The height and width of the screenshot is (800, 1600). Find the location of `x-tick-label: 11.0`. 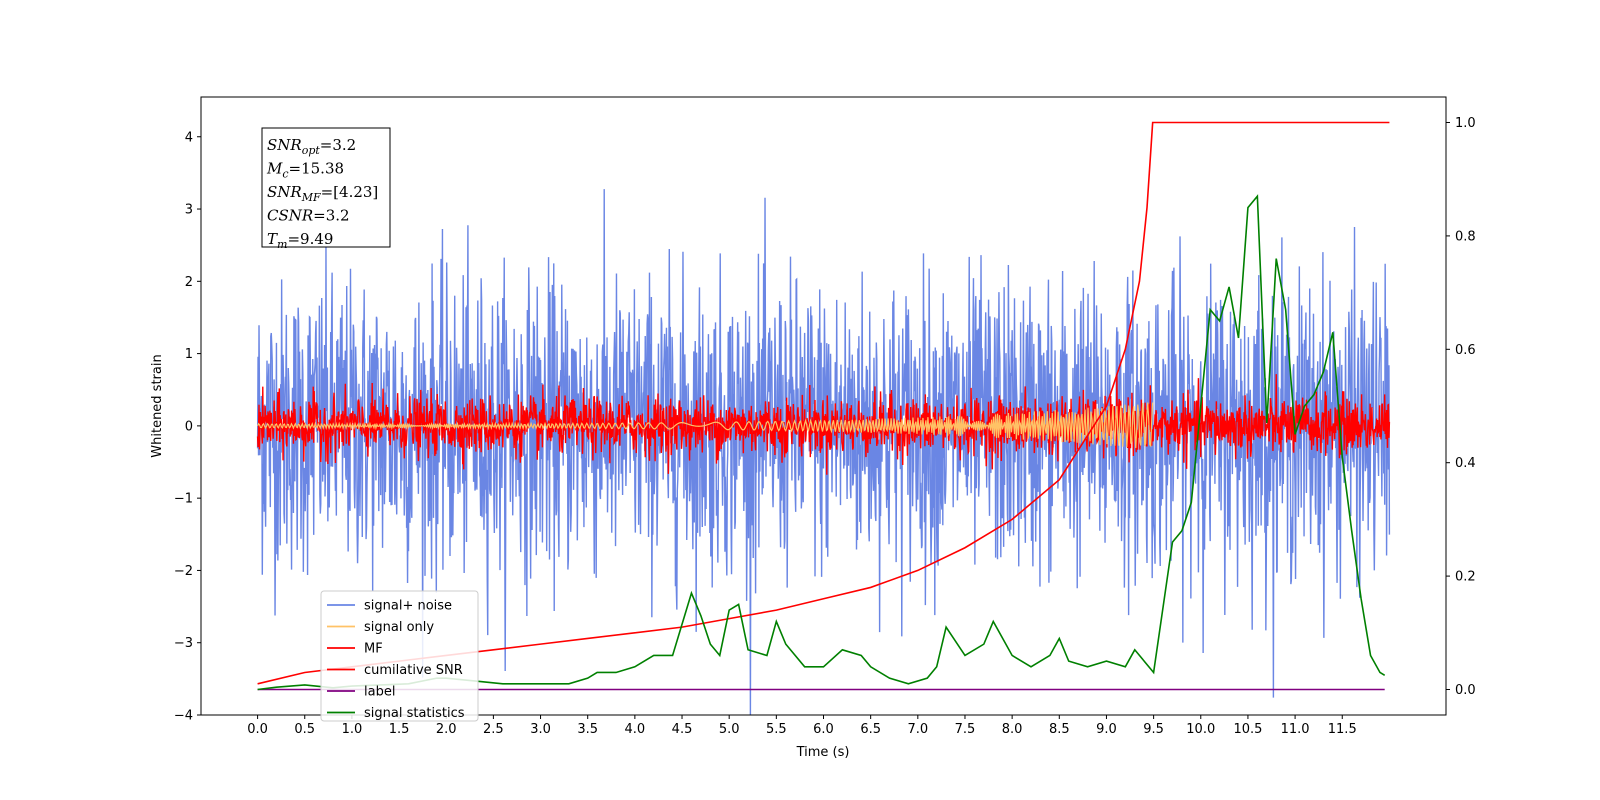

x-tick-label: 11.0 is located at coordinates (1295, 729).